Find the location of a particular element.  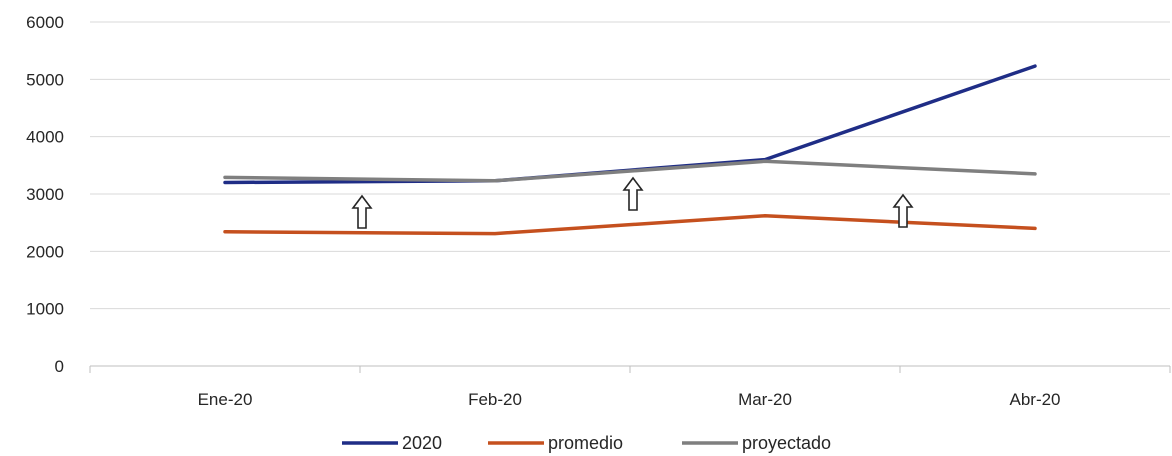

x-tick-label: Ene-20 is located at coordinates (225, 399).